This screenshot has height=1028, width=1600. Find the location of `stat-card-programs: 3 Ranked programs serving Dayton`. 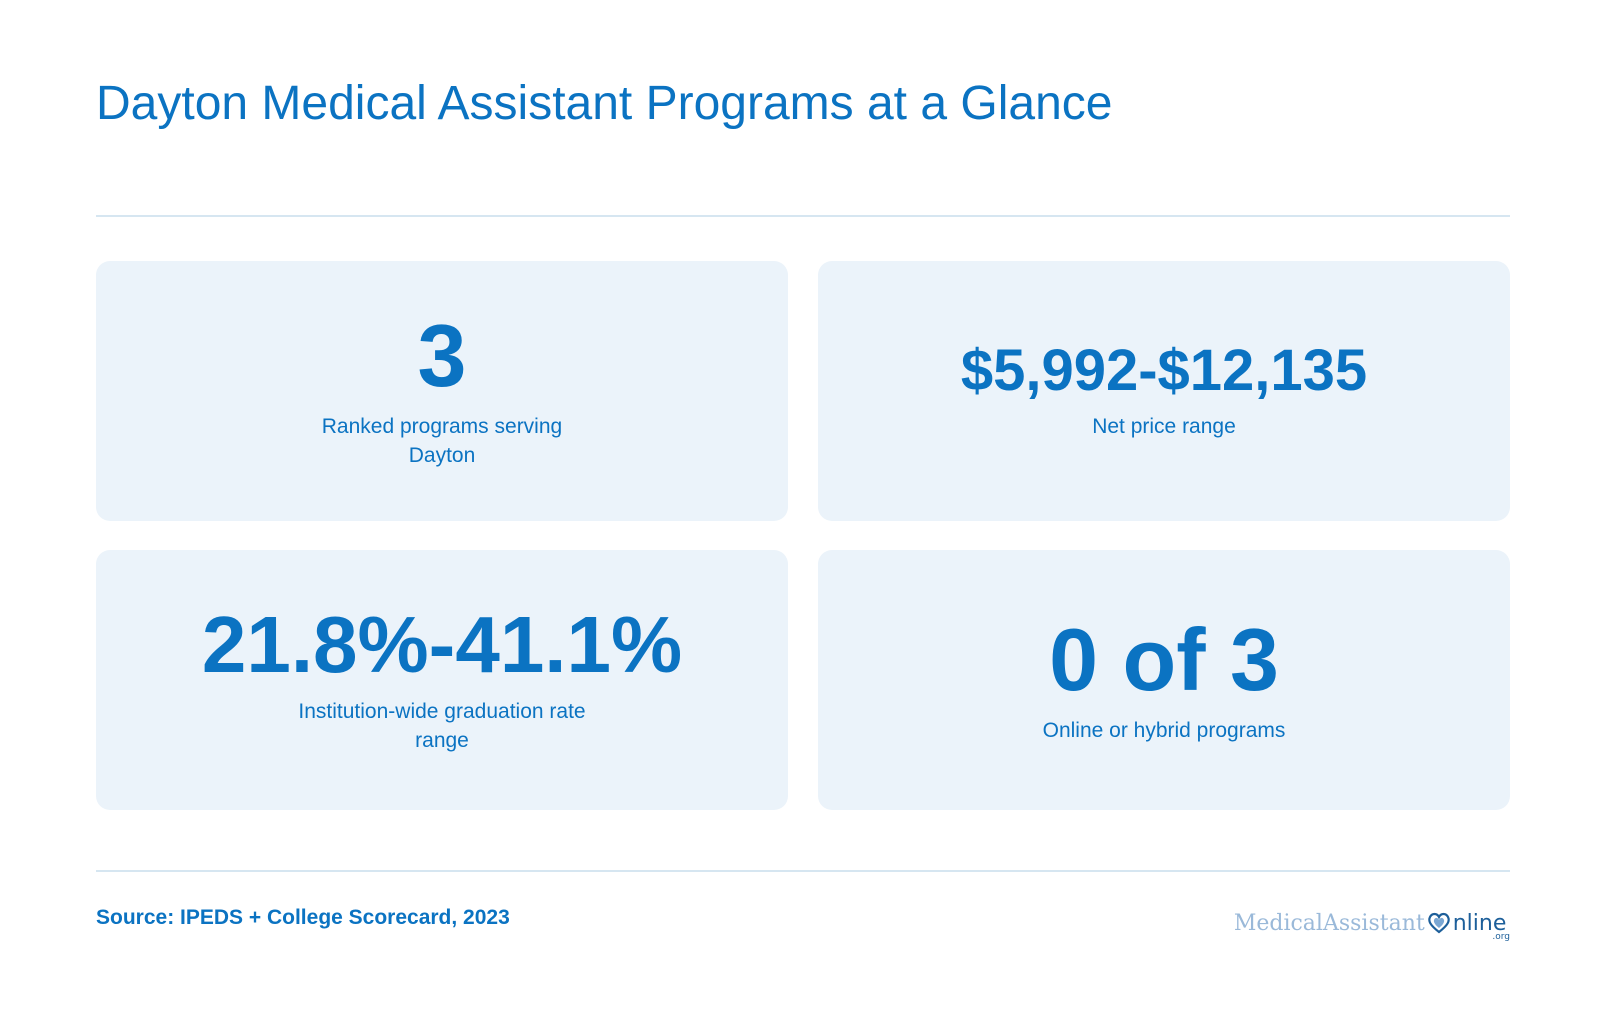

stat-card-programs: 3 Ranked programs serving Dayton is located at coordinates (442, 391).